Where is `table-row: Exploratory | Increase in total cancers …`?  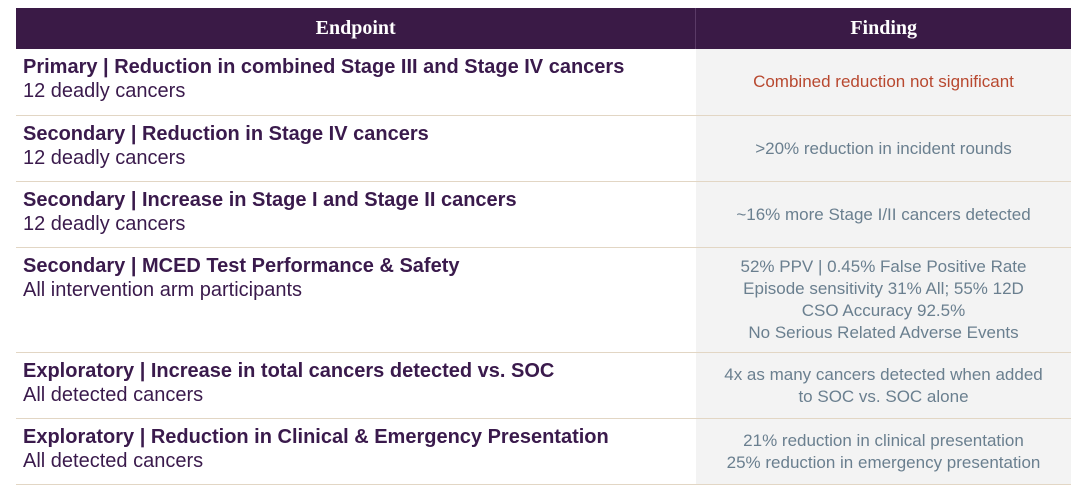
table-row: Exploratory | Increase in total cancers … is located at coordinates (543, 386).